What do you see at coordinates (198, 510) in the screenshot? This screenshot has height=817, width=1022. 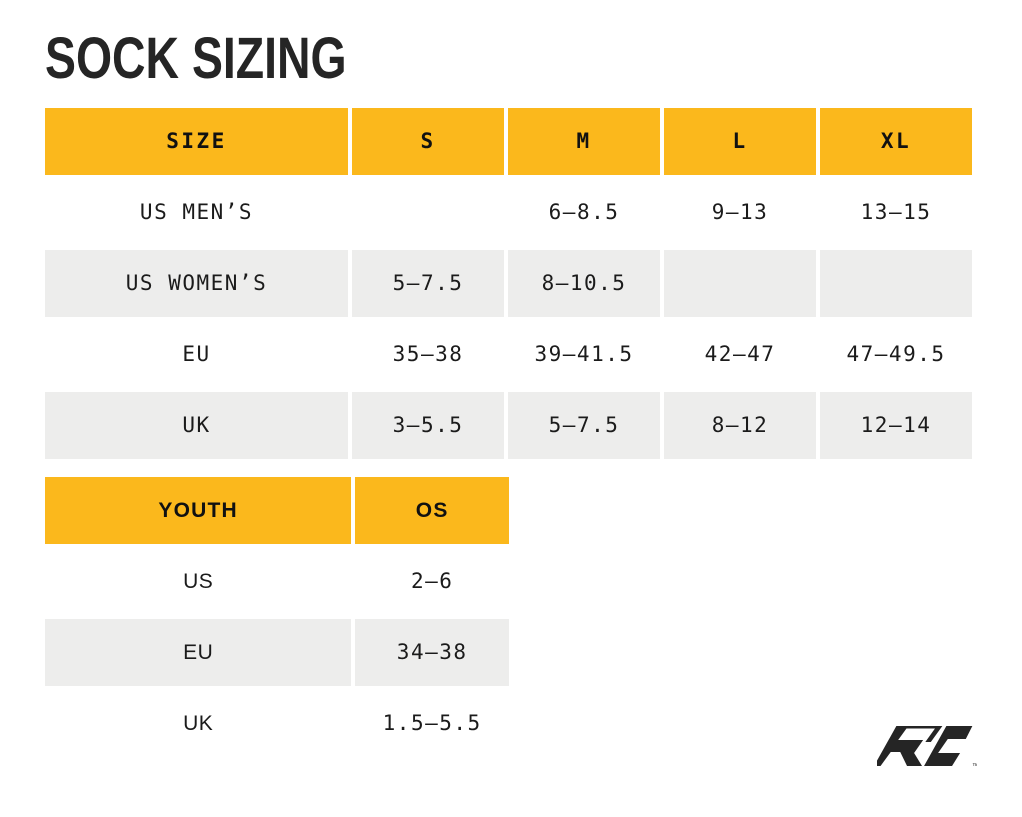 I see `column-header-youth: YOUTH` at bounding box center [198, 510].